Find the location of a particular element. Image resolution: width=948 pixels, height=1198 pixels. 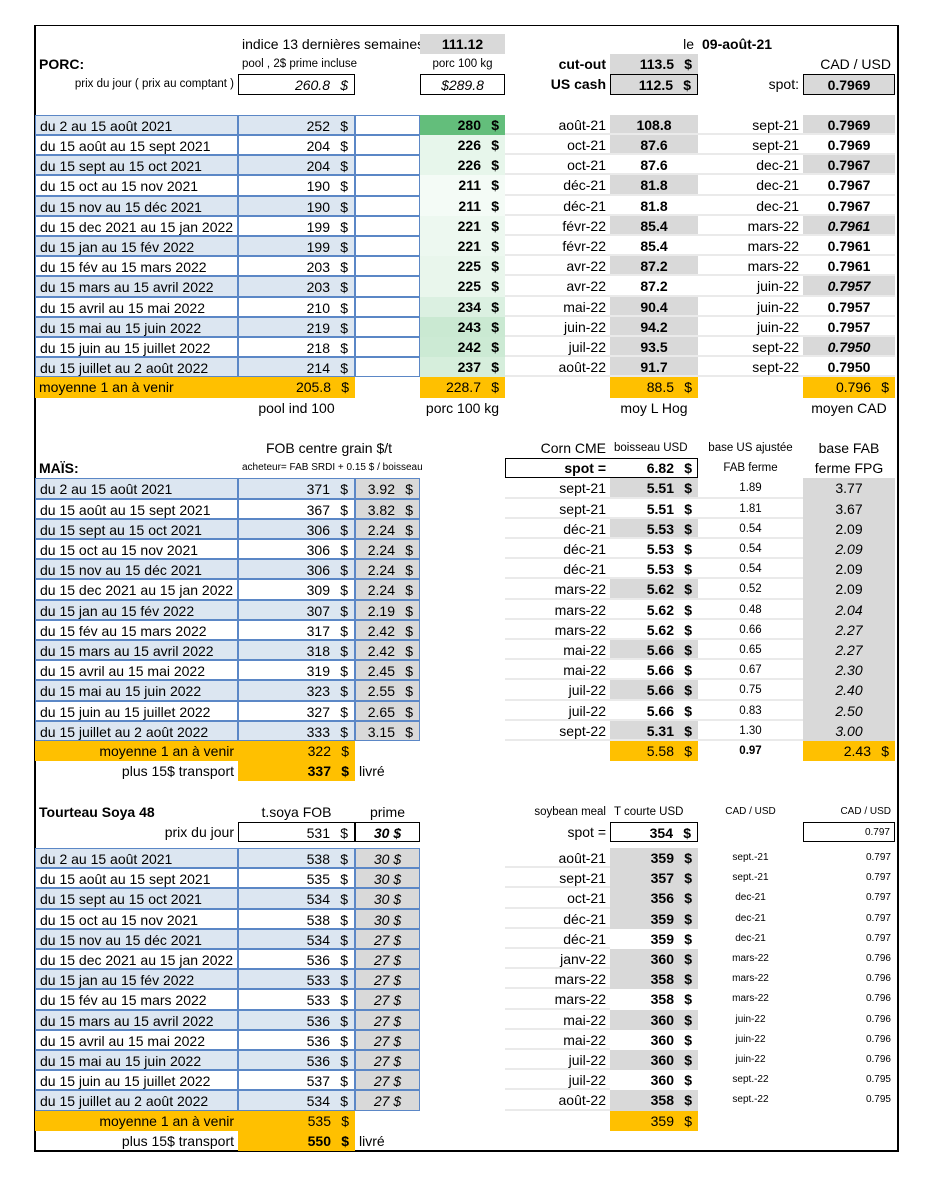

cme-value: 5.66 $ is located at coordinates (654, 650).